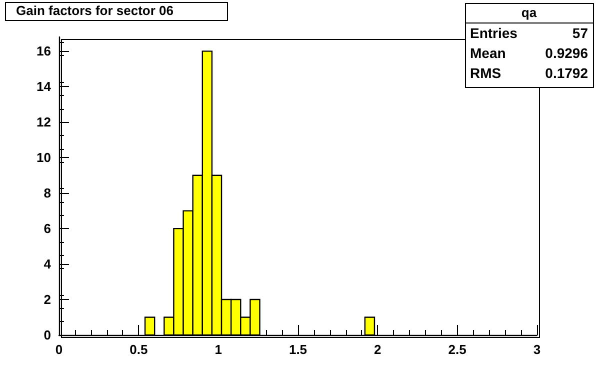 The height and width of the screenshot is (372, 596). What do you see at coordinates (566, 53) in the screenshot?
I see `text: 0.9296` at bounding box center [566, 53].